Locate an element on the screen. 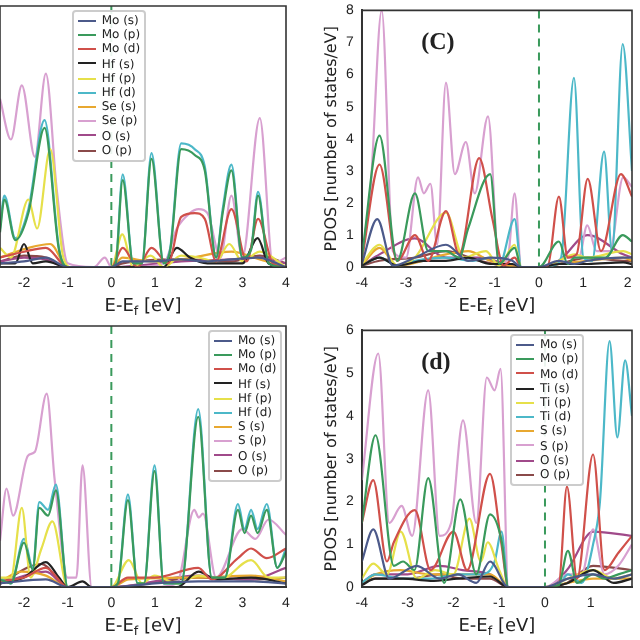 The image size is (640, 640). annotation: (d) is located at coordinates (436, 360).